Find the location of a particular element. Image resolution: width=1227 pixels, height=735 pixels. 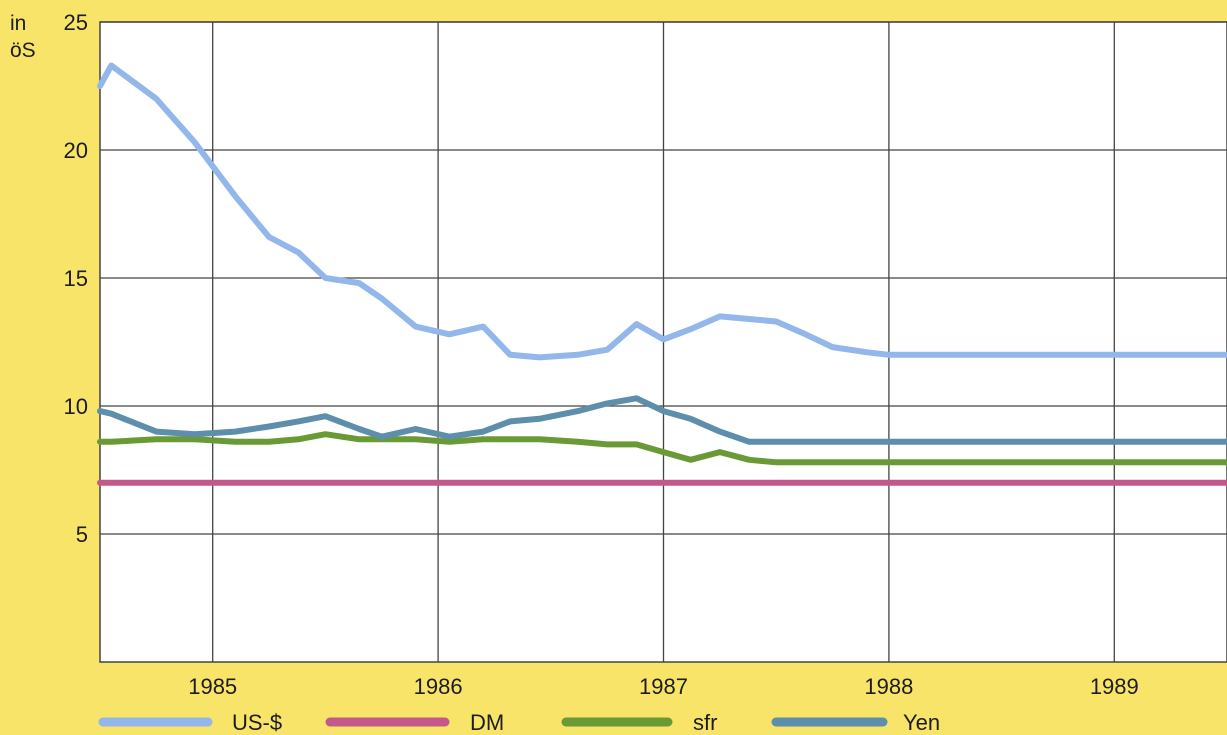

legend: US-$ DM sfr Yen is located at coordinates (519, 722).